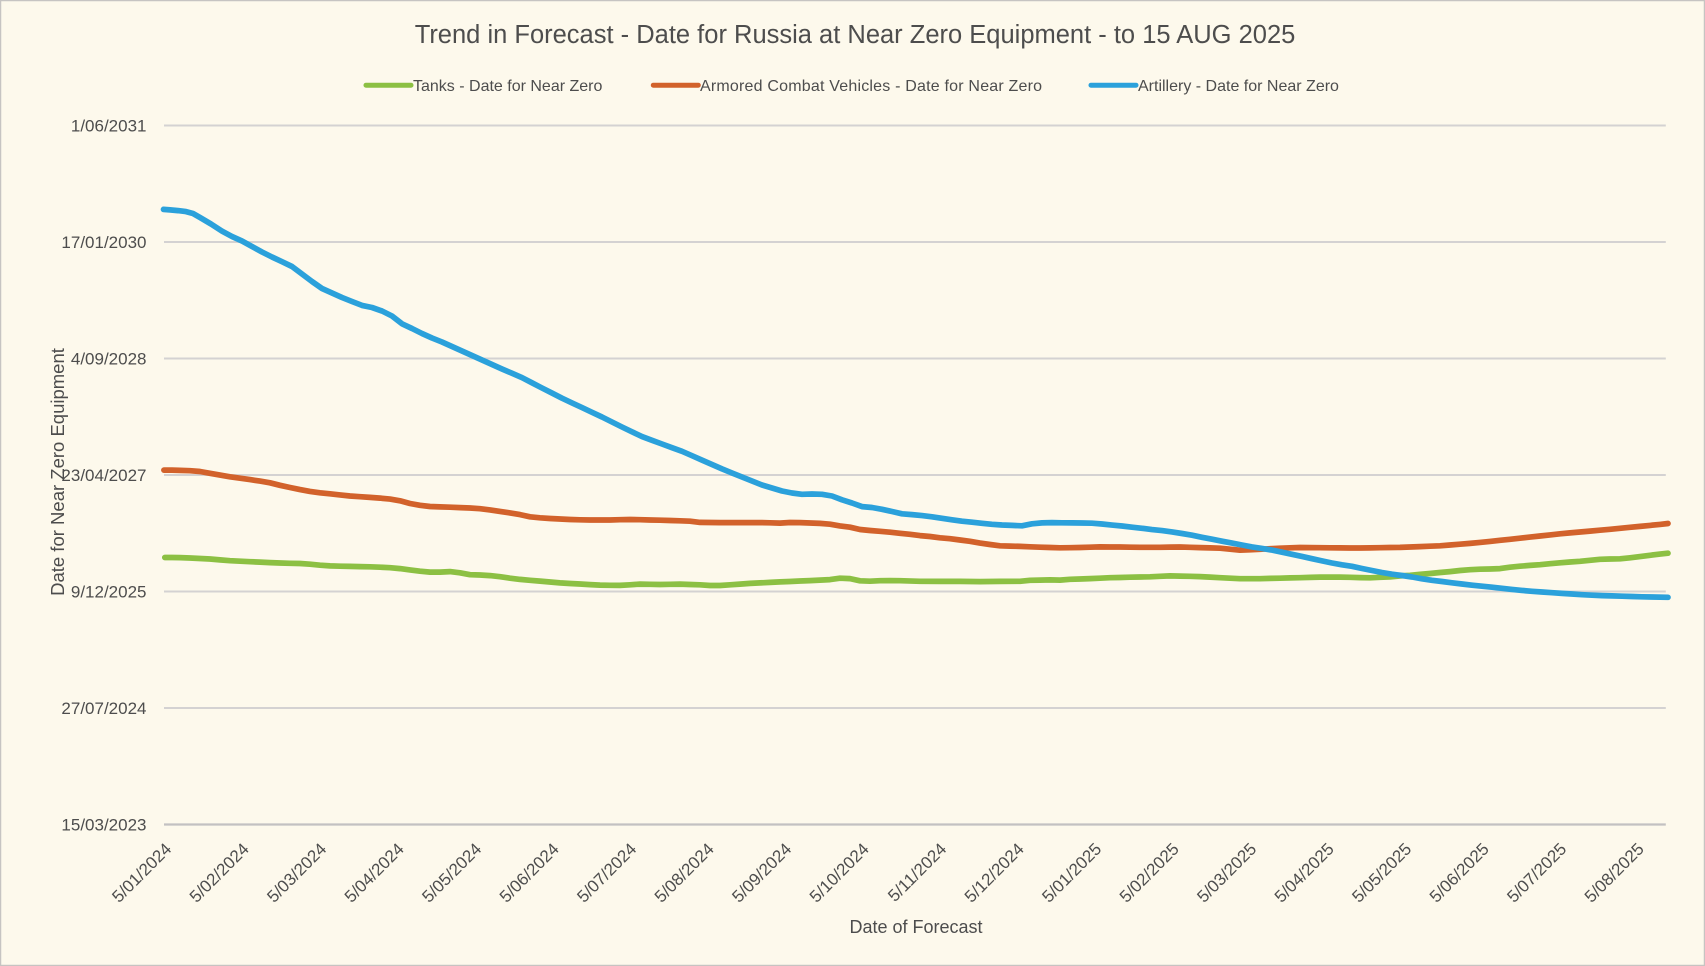 This screenshot has height=966, width=1705. Describe the element at coordinates (109, 126) in the screenshot. I see `svg-text: 1/06/2031` at that location.